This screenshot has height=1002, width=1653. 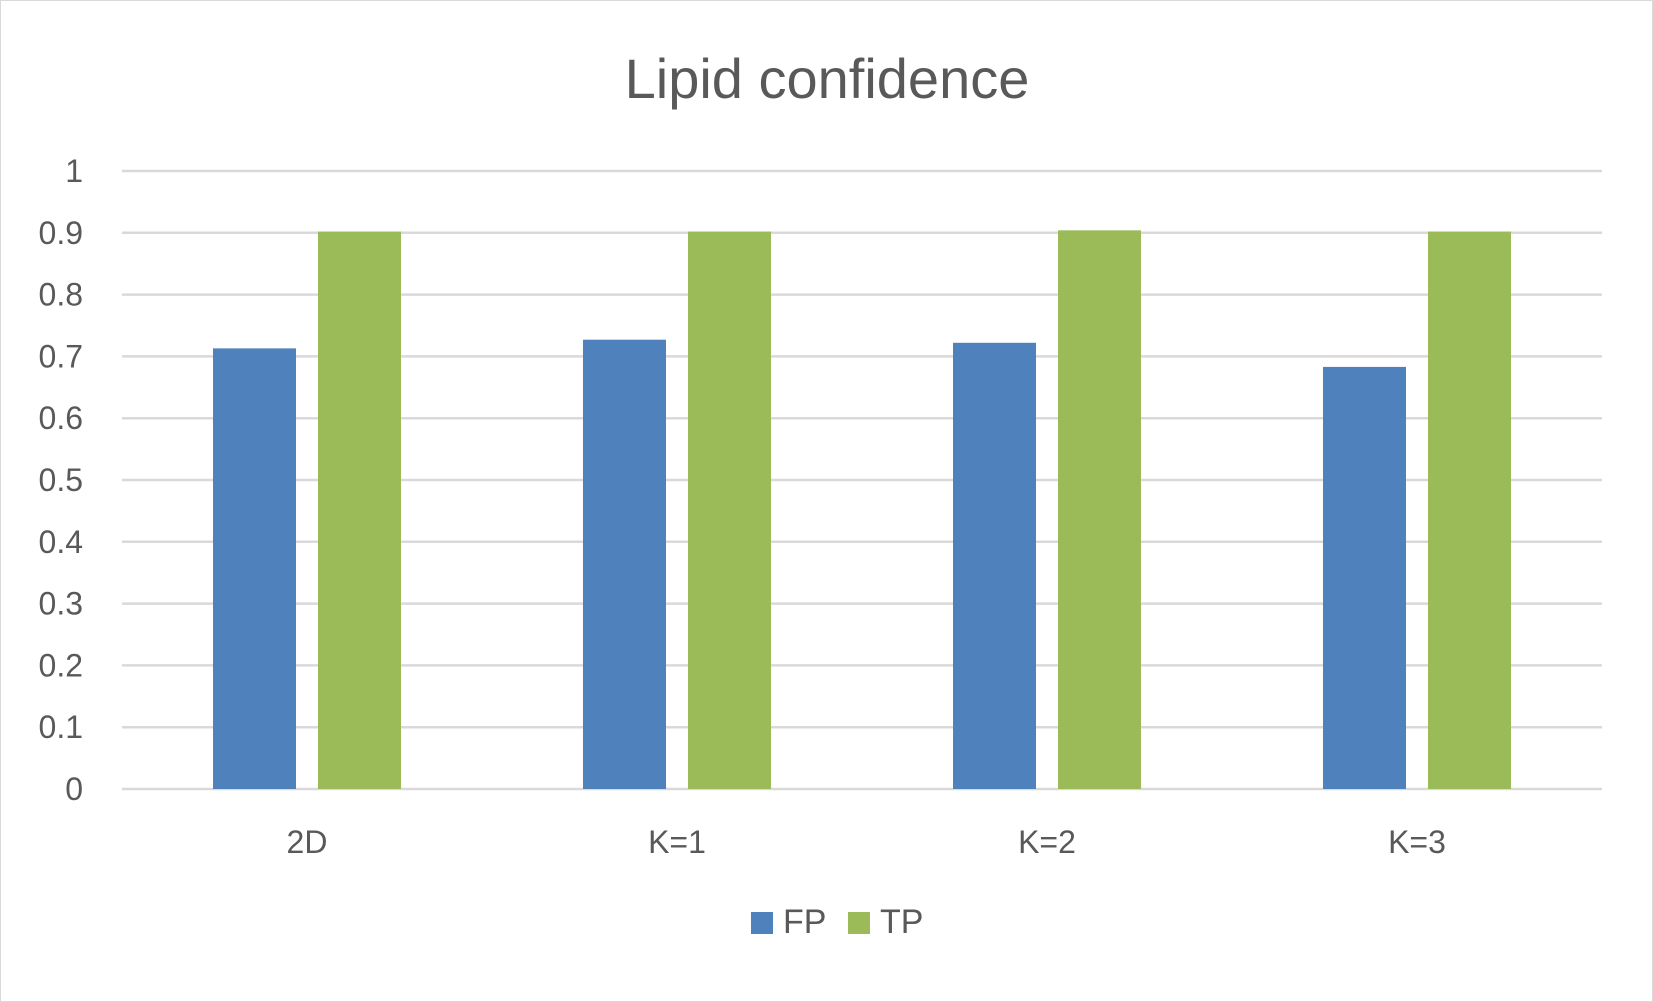 I want to click on y-tick-label: 0.9, so click(x=61, y=233).